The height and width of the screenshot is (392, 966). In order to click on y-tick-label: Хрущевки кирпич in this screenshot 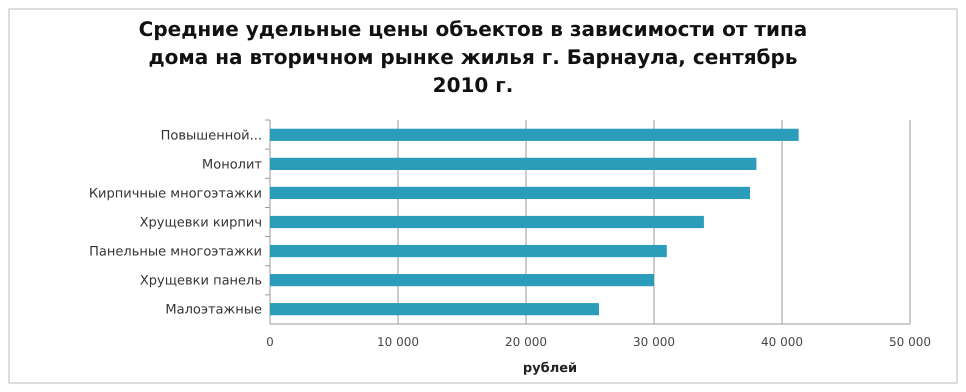, I will do `click(201, 223)`.